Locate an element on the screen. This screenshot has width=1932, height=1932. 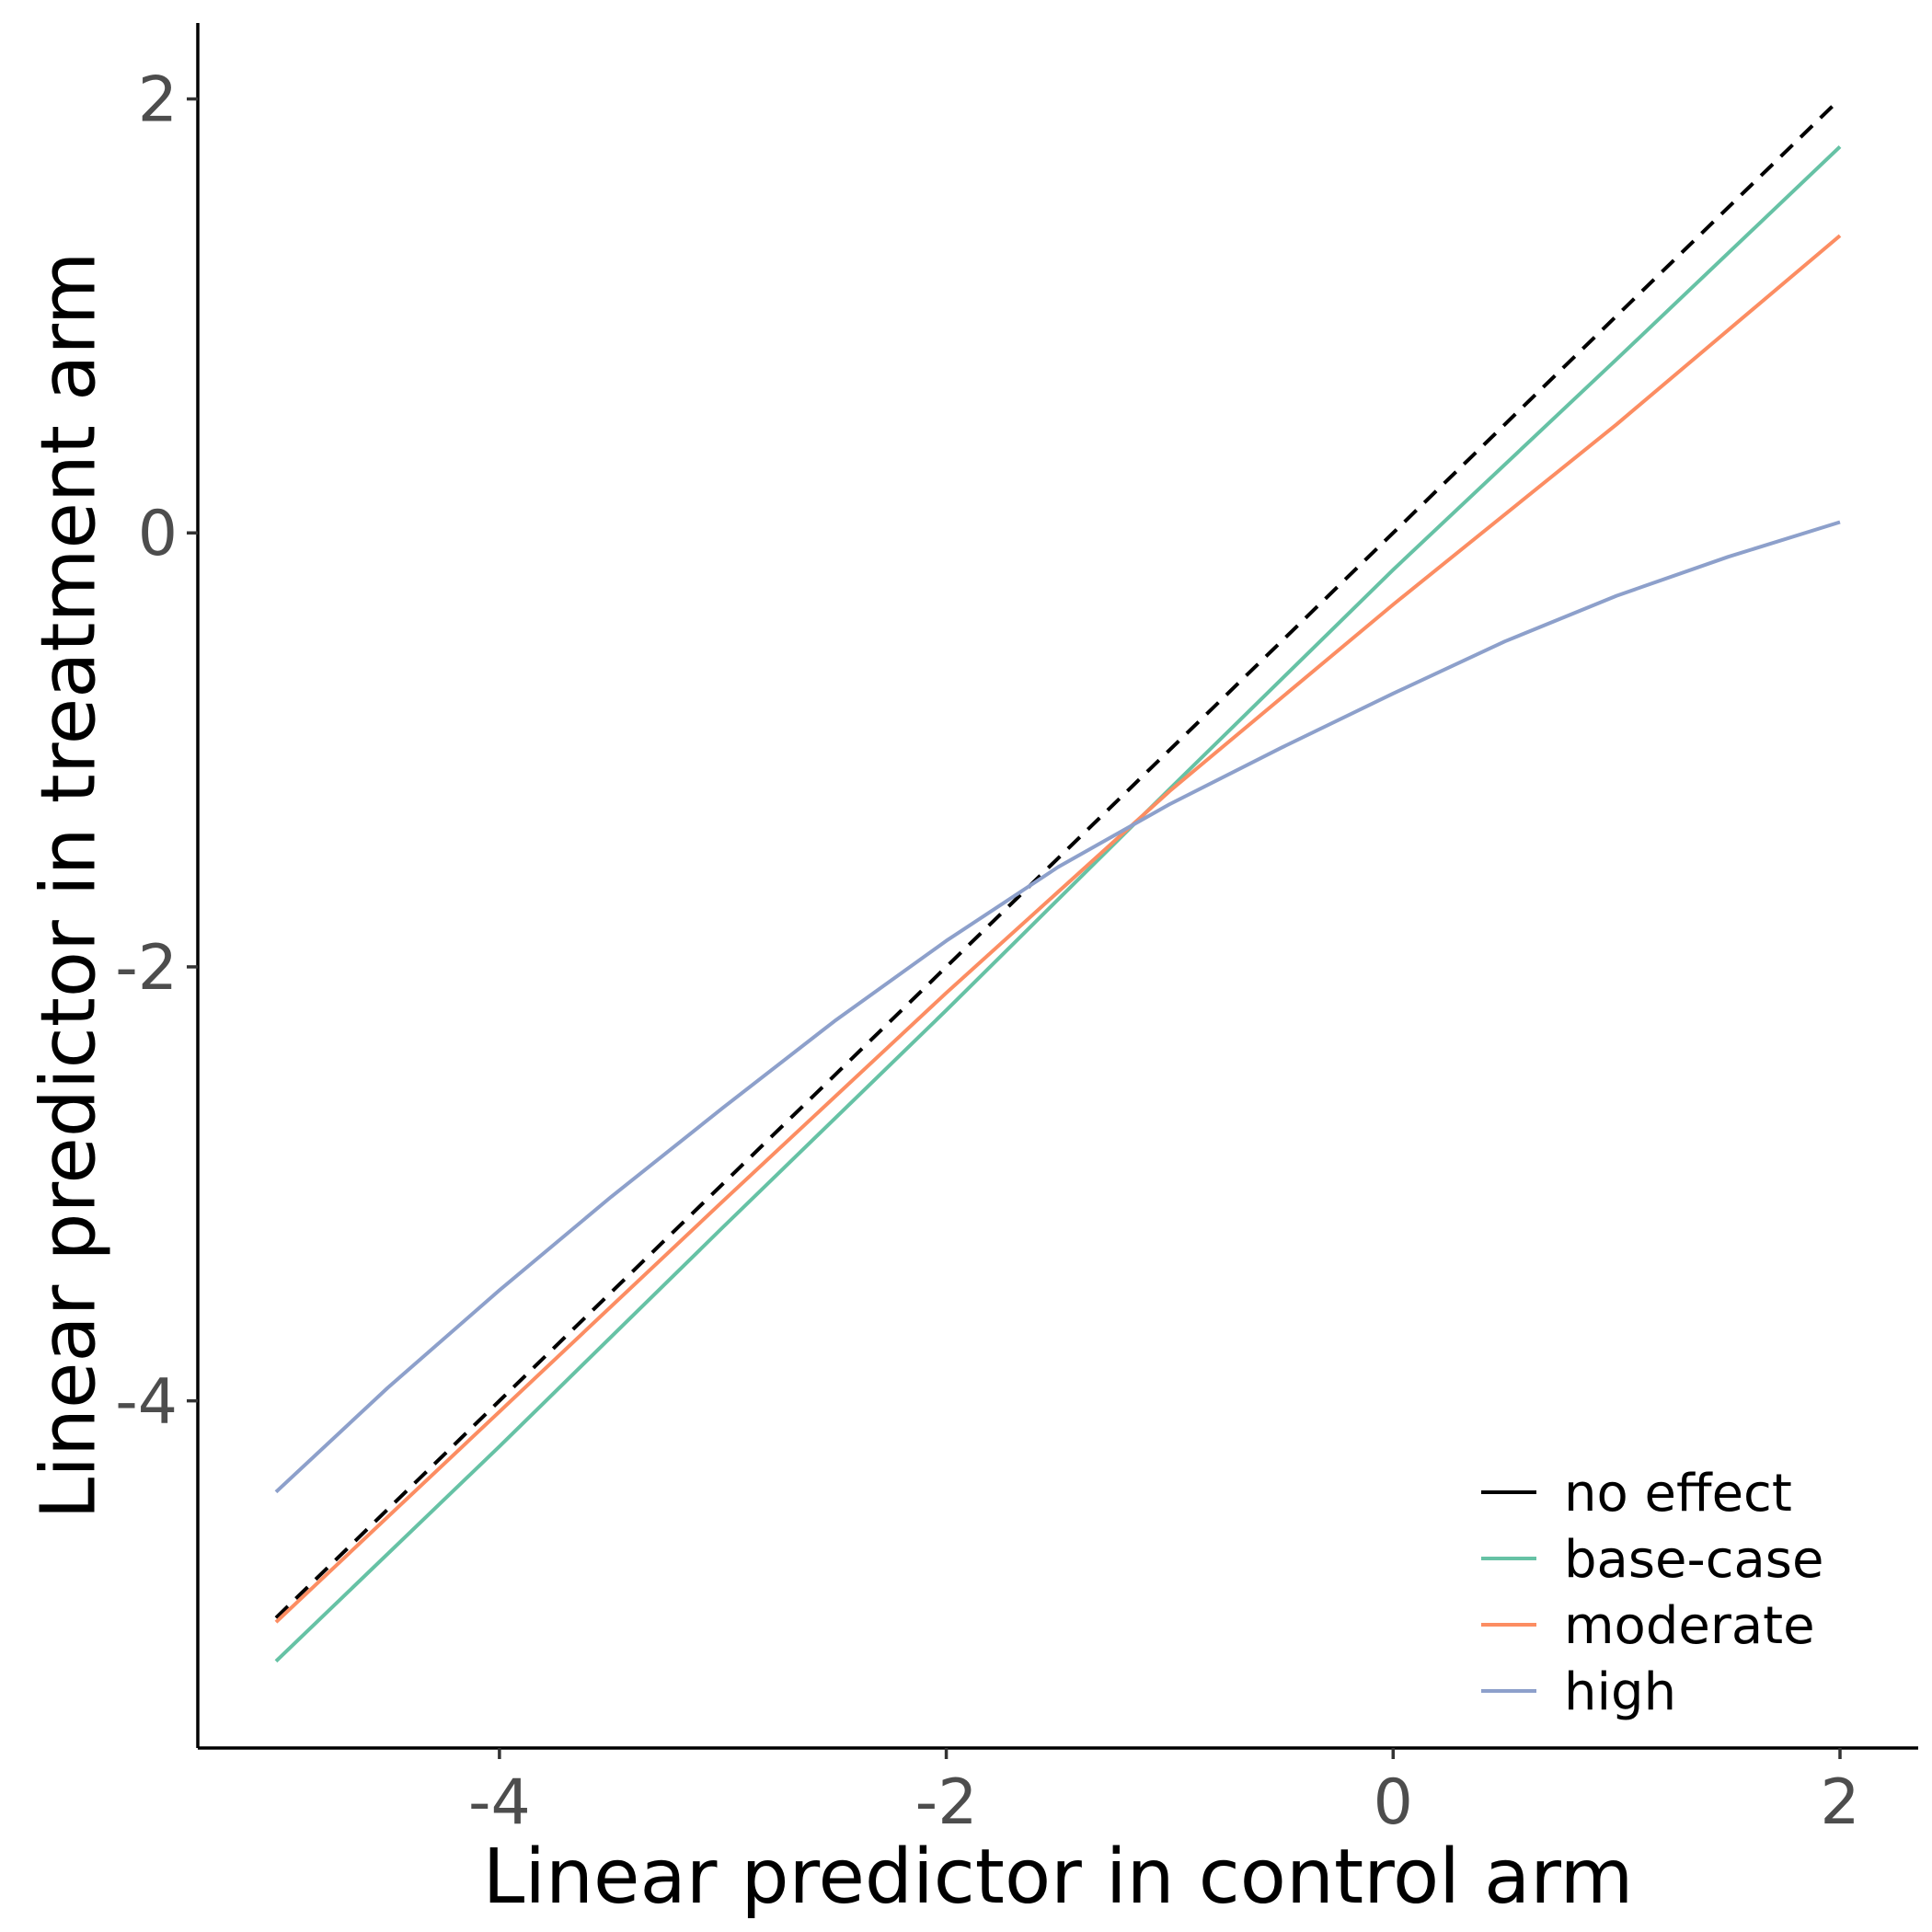
x-tick-label: 2 is located at coordinates (1839, 1802).